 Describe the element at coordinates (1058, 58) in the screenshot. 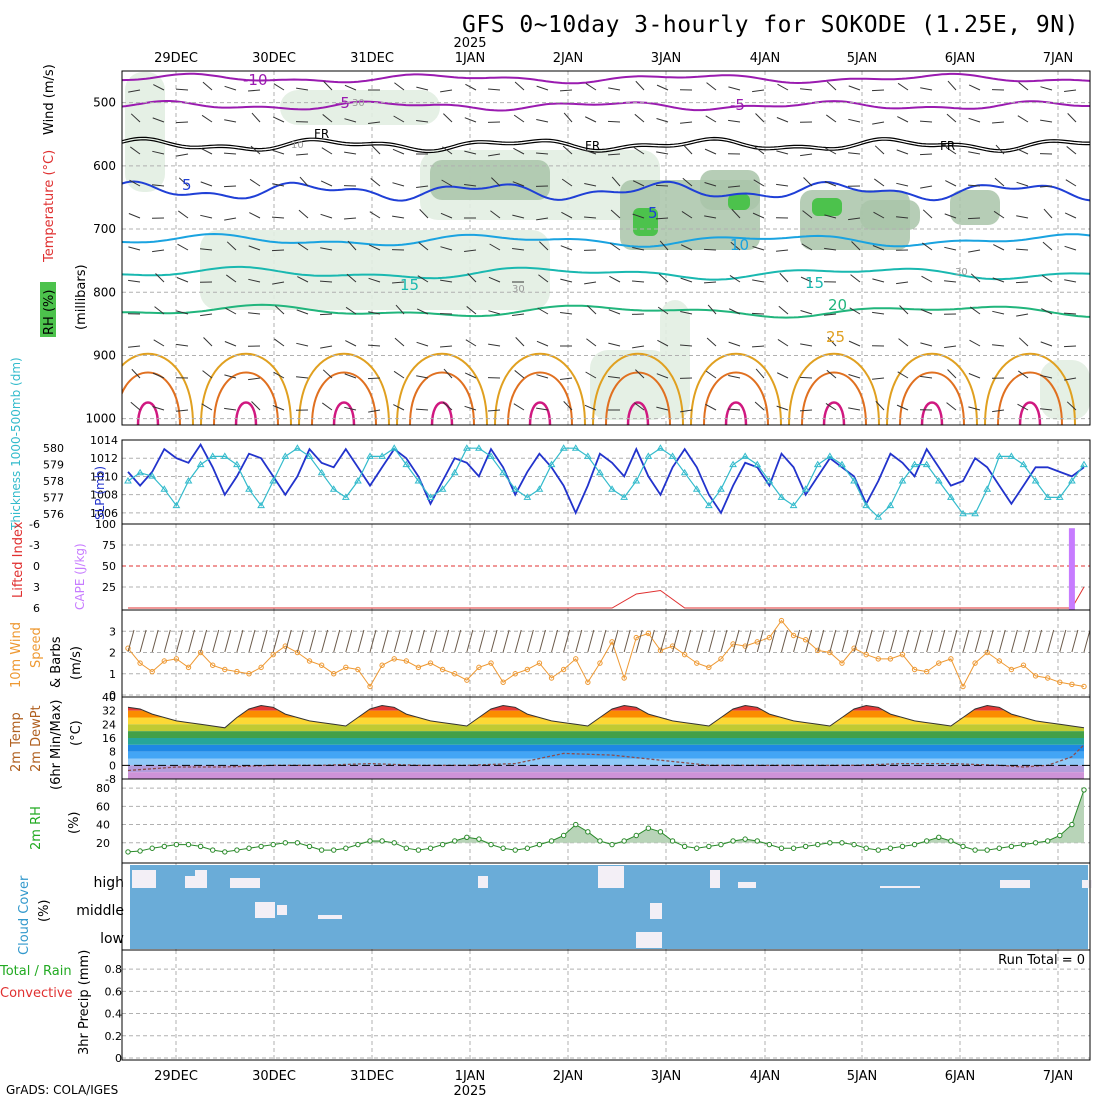

I see `top-date-label: 7JAN` at that location.